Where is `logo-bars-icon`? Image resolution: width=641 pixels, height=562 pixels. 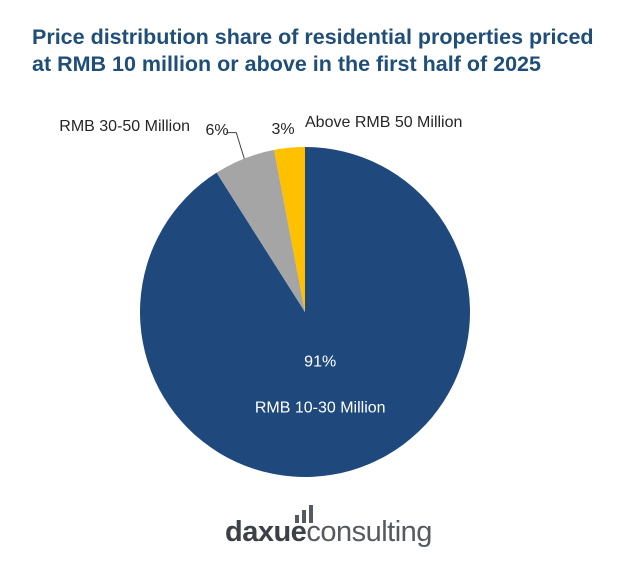 logo-bars-icon is located at coordinates (304, 514).